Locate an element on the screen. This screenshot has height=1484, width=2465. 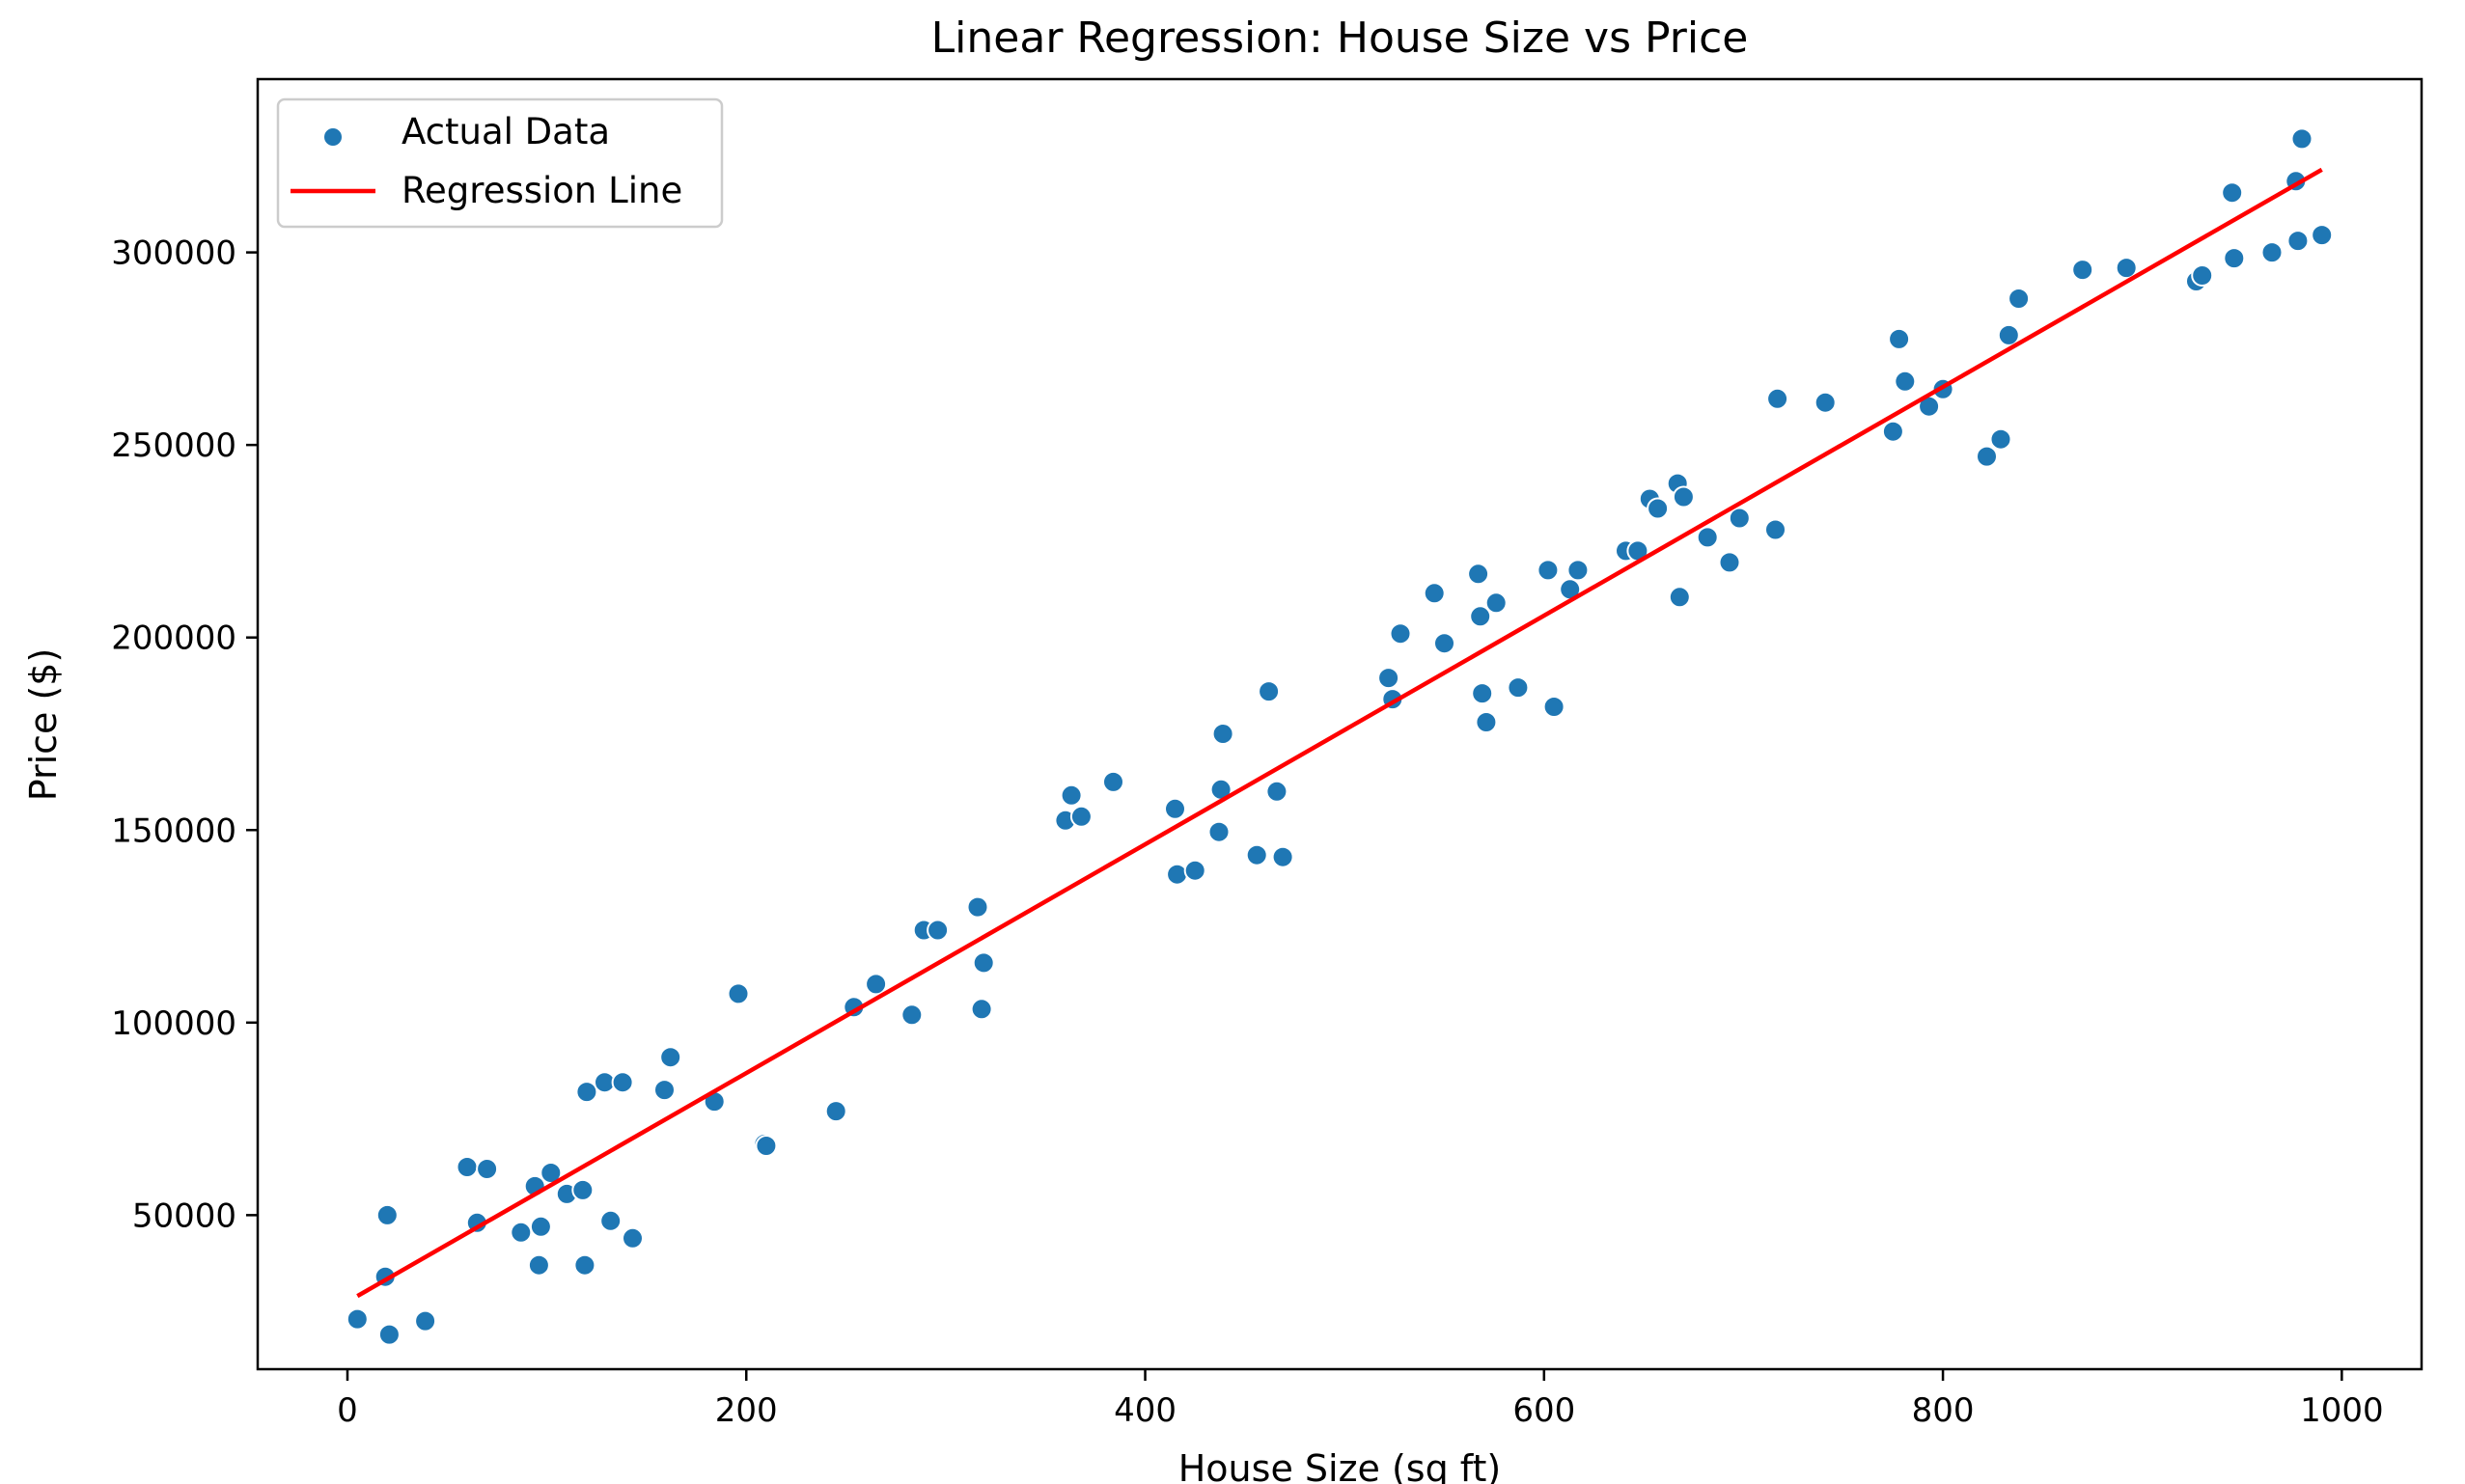
x-tick-label-400: 400 is located at coordinates (1145, 1410).